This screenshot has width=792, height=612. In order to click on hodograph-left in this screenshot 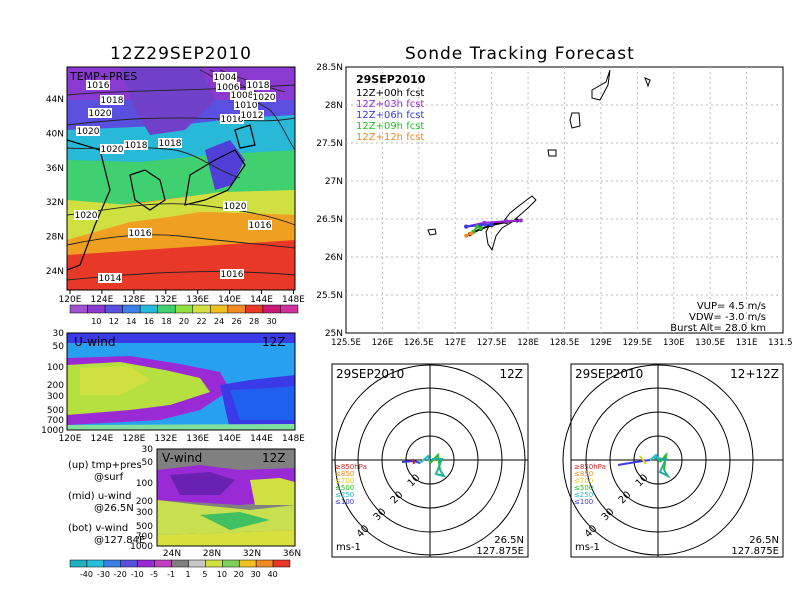, I will do `click(430, 460)`.